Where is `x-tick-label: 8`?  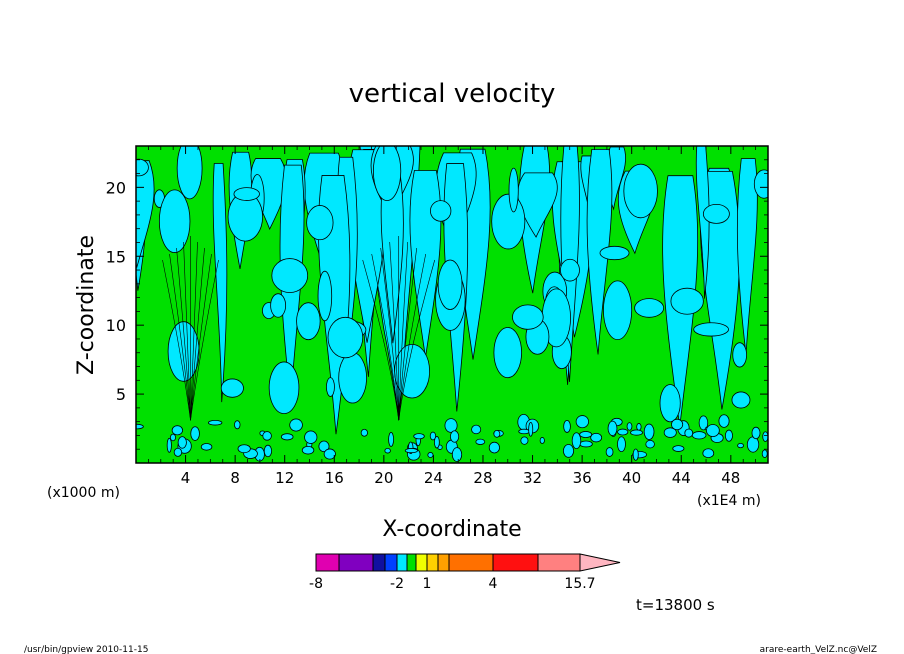 x-tick-label: 8 is located at coordinates (235, 478).